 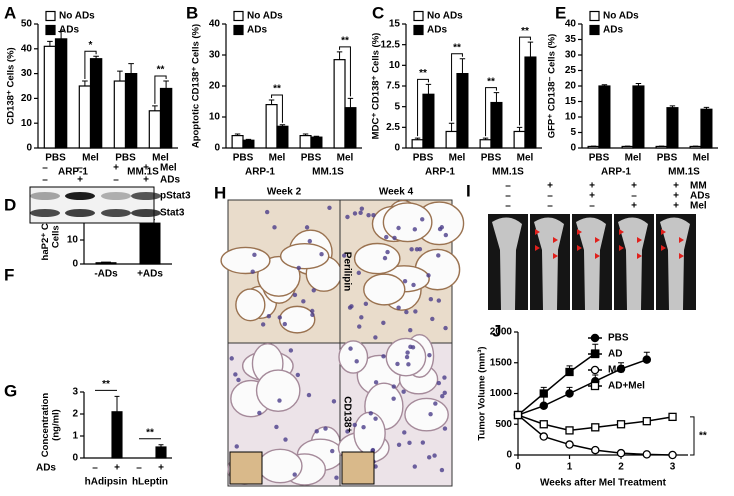 I want to click on row-label: ADs, so click(x=46, y=468).